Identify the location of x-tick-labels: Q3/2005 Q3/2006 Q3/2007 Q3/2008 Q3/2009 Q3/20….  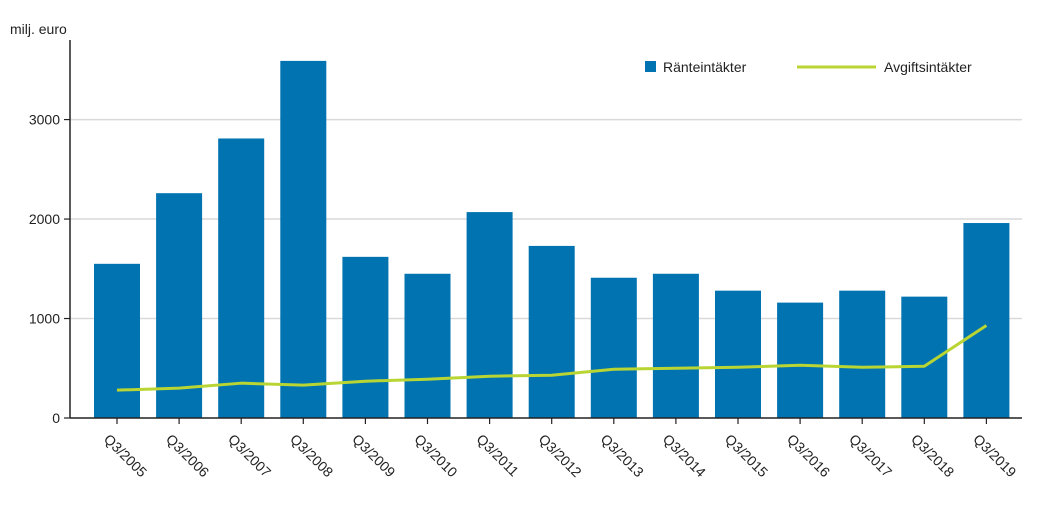
(560, 449).